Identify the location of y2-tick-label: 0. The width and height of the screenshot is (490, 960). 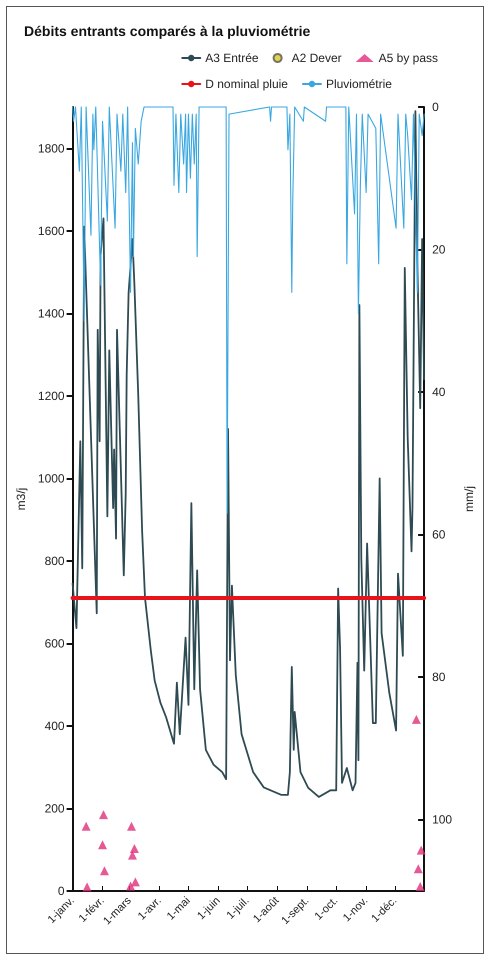
(436, 107).